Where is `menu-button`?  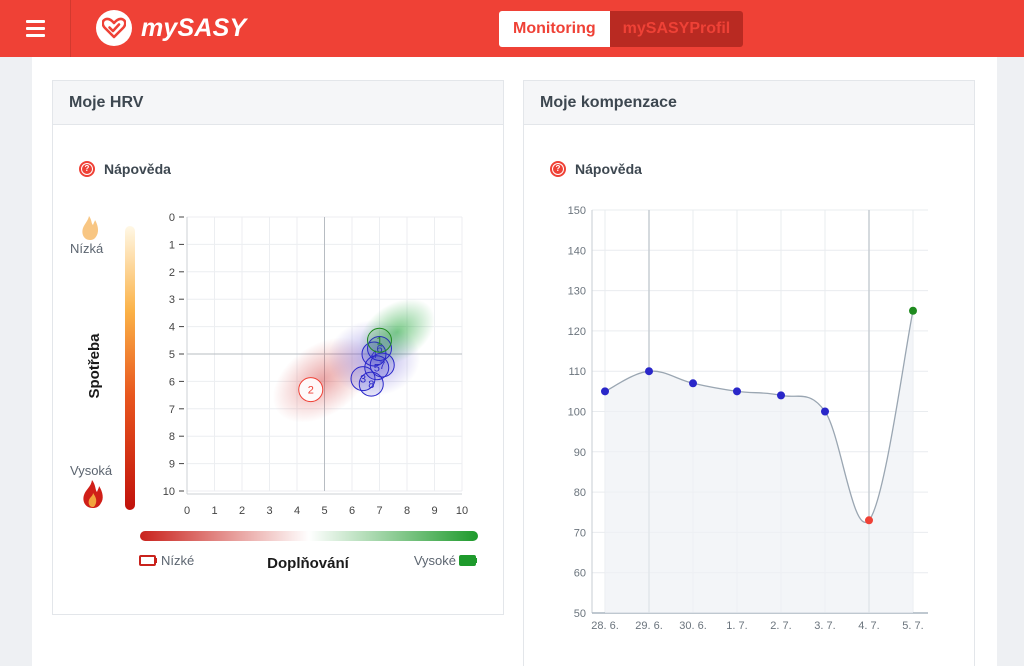
menu-button is located at coordinates (35, 28).